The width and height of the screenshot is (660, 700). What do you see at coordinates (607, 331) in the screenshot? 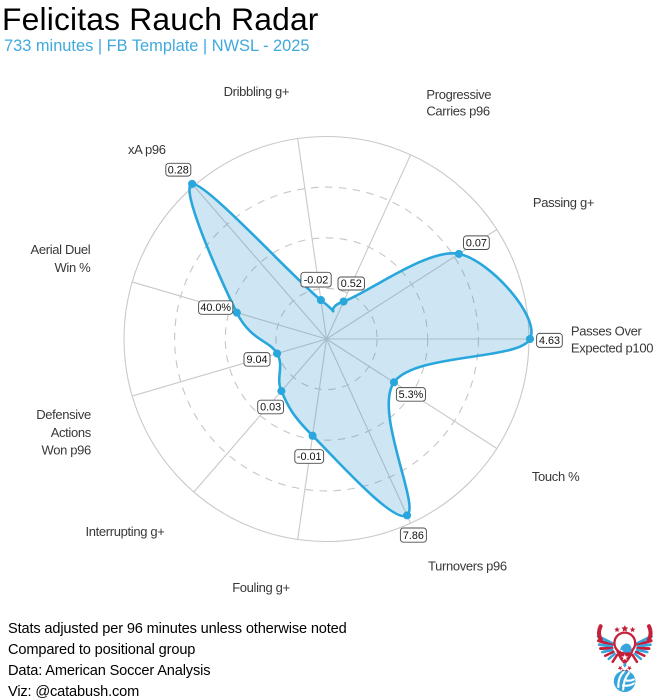
I see `svg-text: Passes Over` at bounding box center [607, 331].